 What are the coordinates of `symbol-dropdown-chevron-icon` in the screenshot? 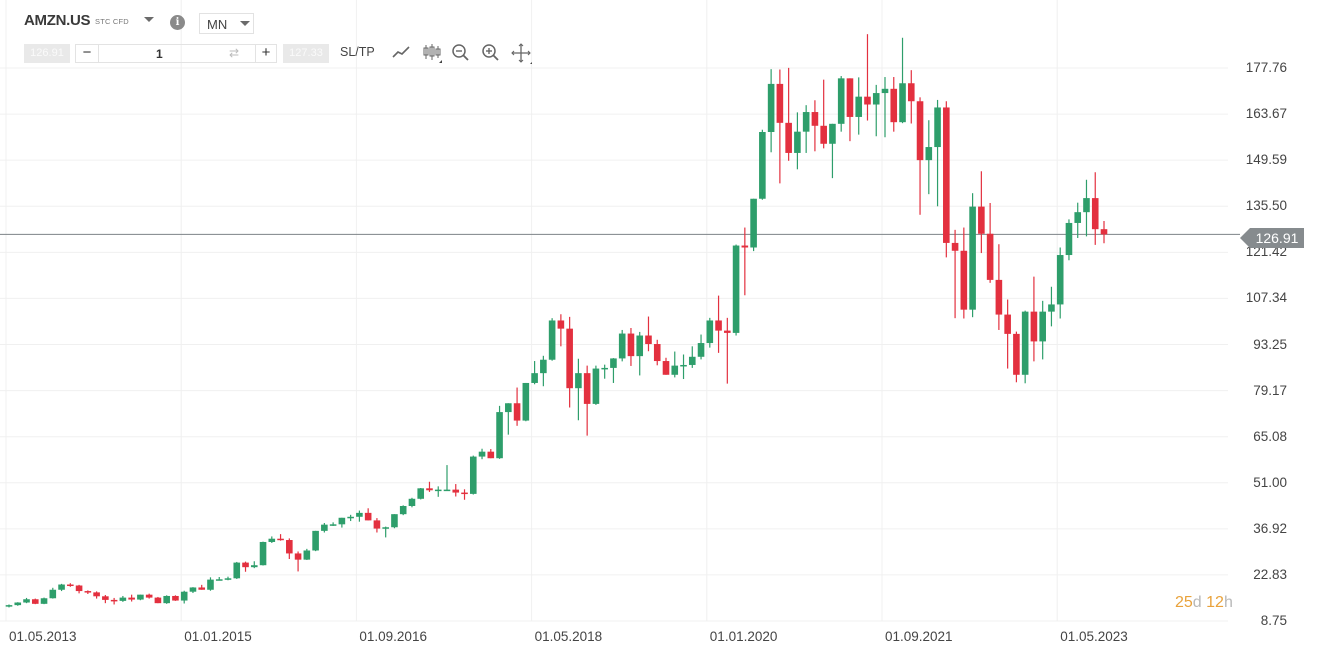 It's located at (149, 19).